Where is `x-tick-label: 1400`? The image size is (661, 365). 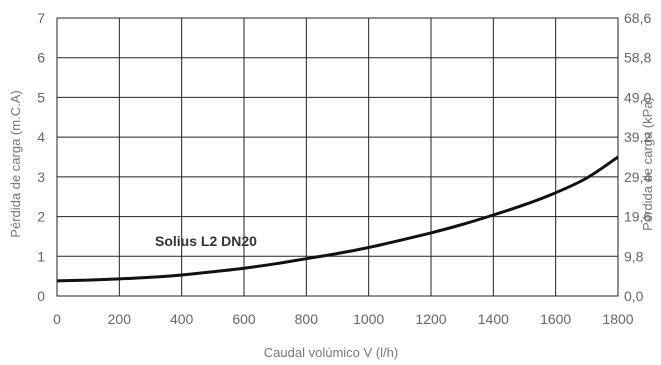 x-tick-label: 1400 is located at coordinates (493, 319).